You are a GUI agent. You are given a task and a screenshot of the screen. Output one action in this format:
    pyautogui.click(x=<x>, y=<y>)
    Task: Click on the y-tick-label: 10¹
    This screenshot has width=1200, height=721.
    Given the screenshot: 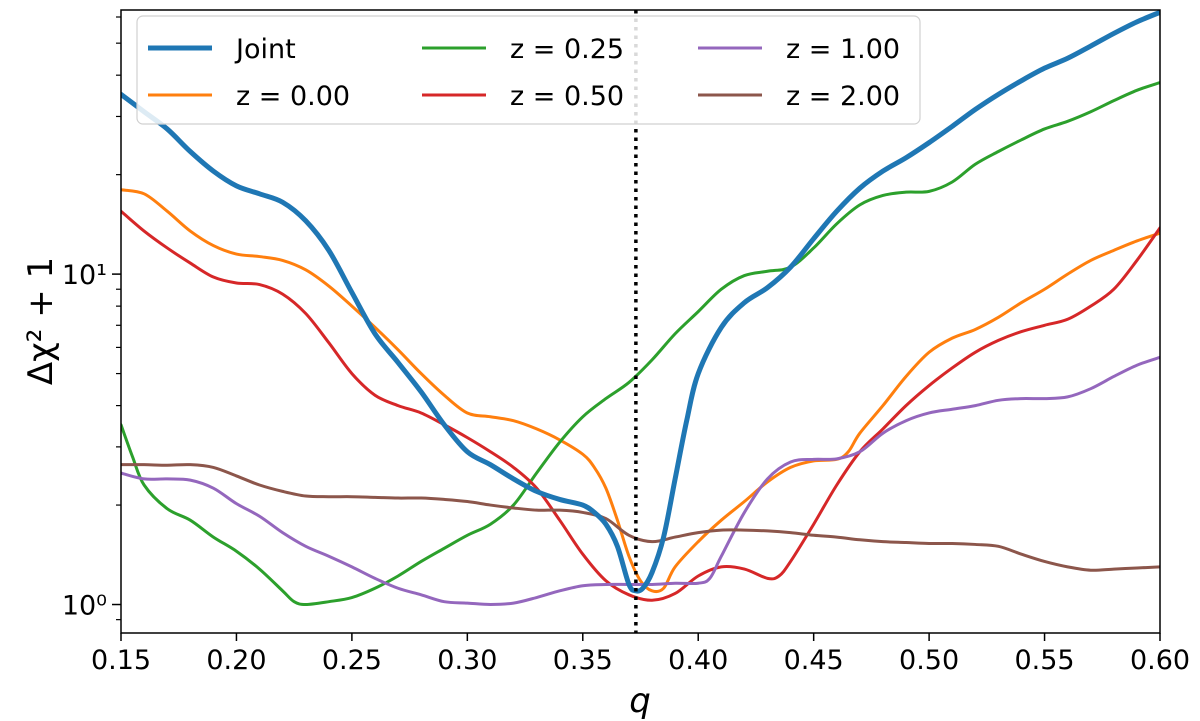 What is the action you would take?
    pyautogui.click(x=84, y=275)
    